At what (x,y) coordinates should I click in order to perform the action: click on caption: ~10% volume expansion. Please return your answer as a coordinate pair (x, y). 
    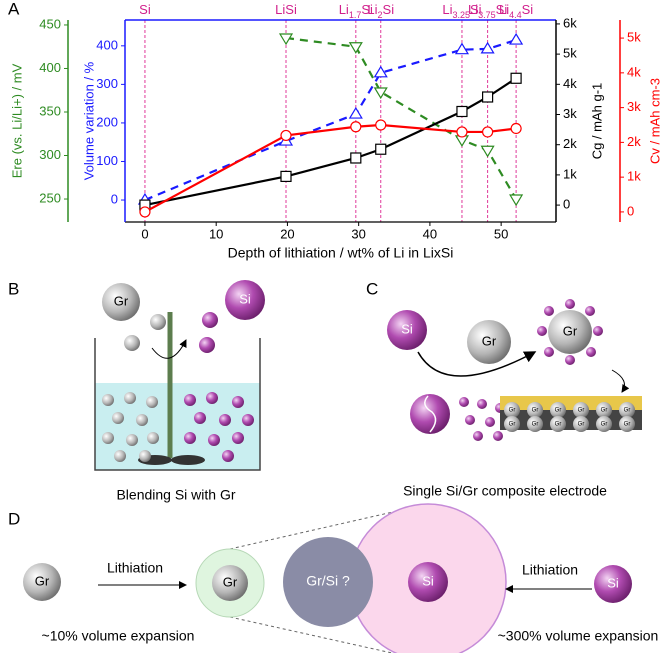
    Looking at the image, I should click on (118, 636).